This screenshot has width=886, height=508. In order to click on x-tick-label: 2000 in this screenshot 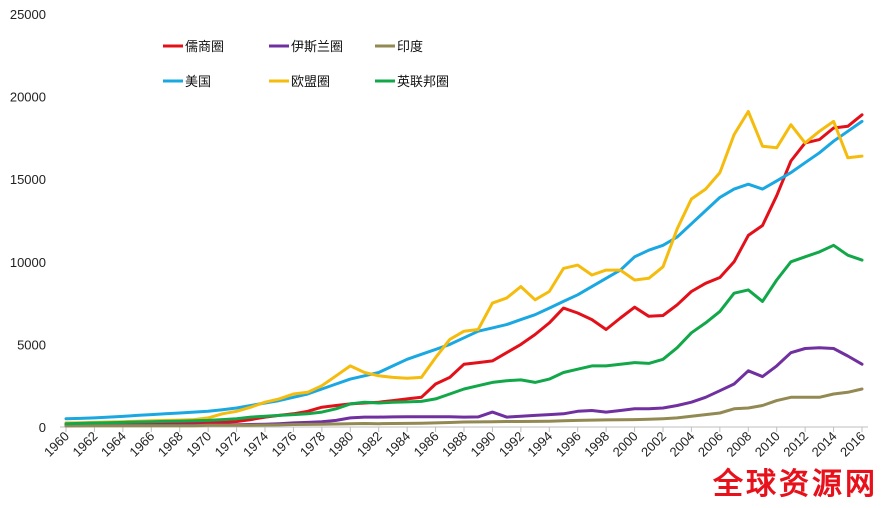, I will do `click(625, 444)`.